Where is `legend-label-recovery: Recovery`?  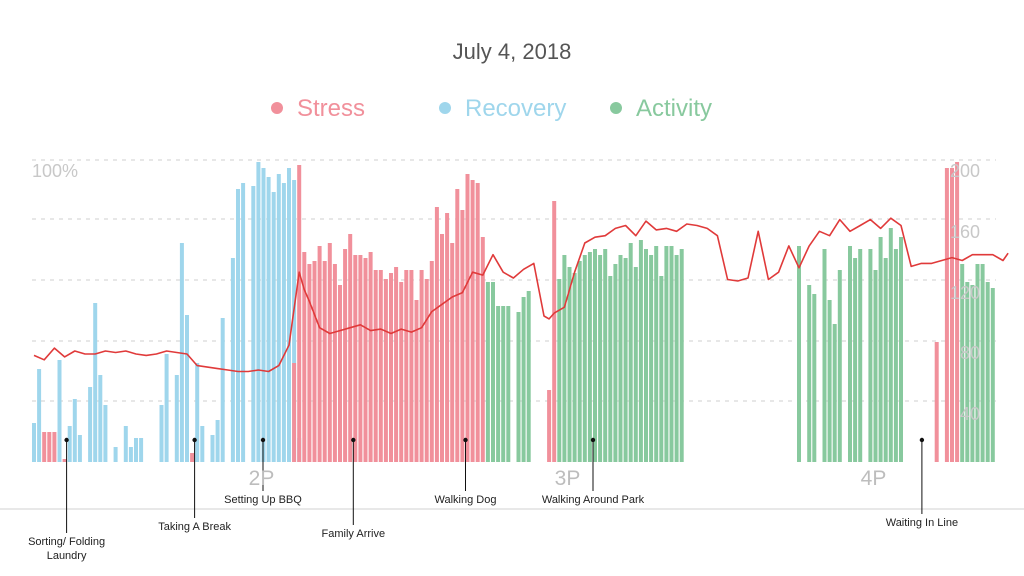
legend-label-recovery: Recovery is located at coordinates (515, 108).